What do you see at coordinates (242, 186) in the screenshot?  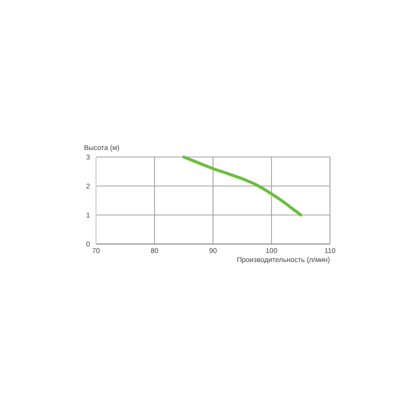 I see `line-series` at bounding box center [242, 186].